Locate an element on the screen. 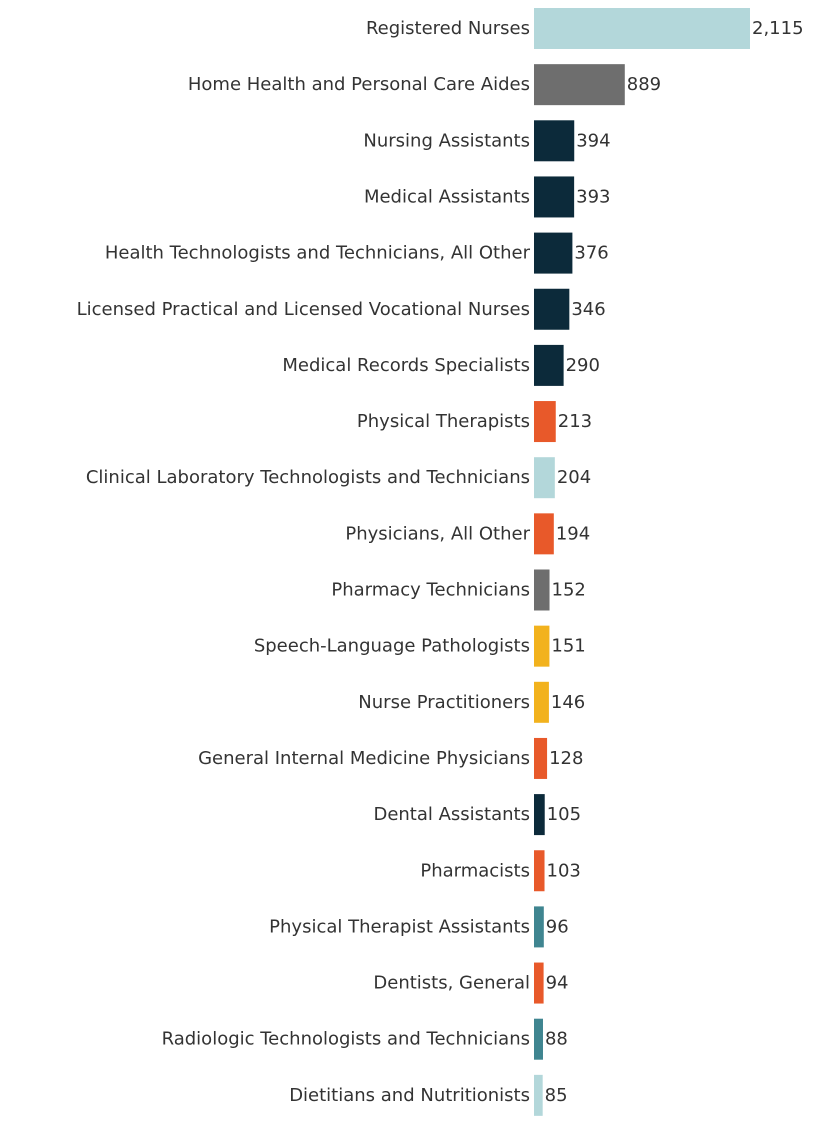  category-label-1: Home Health and Personal Care Aides is located at coordinates (359, 84).